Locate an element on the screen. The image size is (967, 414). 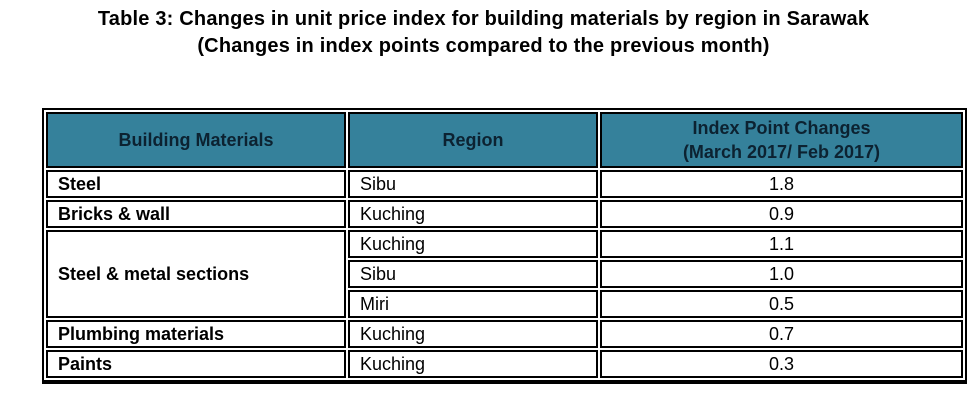
cell-value: 1.1 is located at coordinates (781, 244).